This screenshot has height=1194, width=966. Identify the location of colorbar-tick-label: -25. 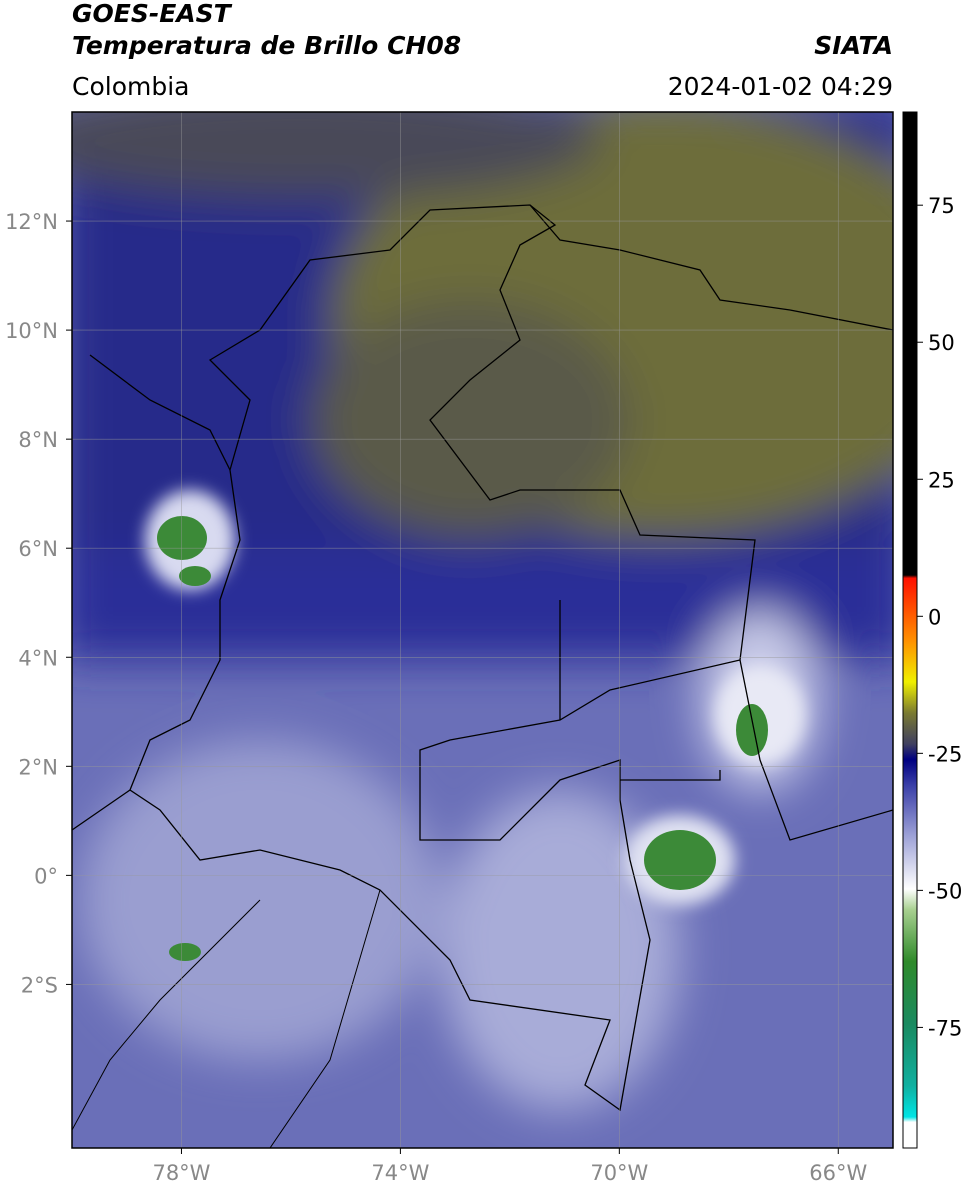
(945, 754).